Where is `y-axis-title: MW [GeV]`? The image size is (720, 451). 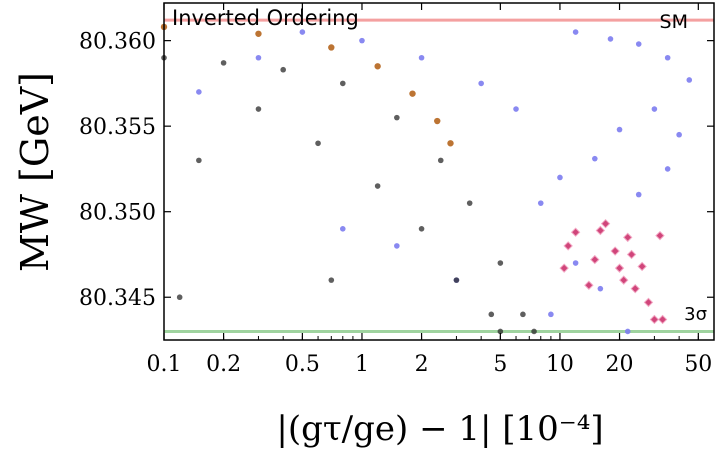 y-axis-title: MW [GeV] is located at coordinates (35, 172).